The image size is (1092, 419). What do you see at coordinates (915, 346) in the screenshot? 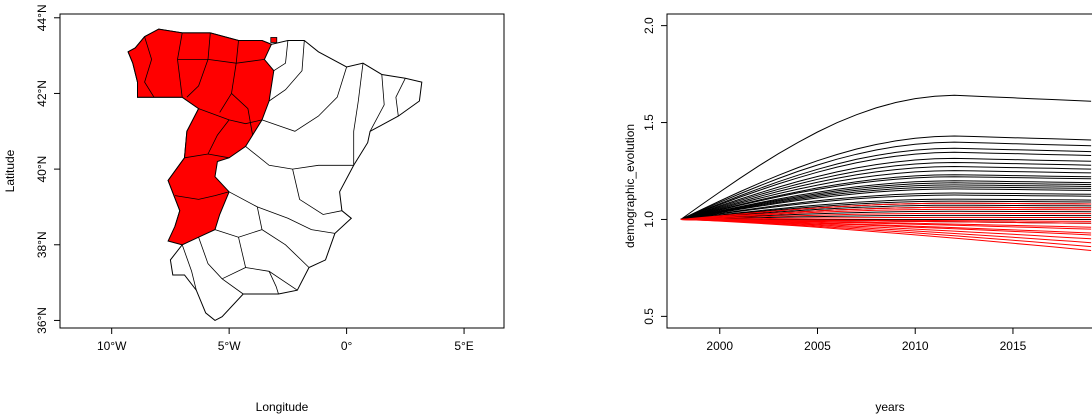
I see `line-x-tick-label: 2010` at bounding box center [915, 346].